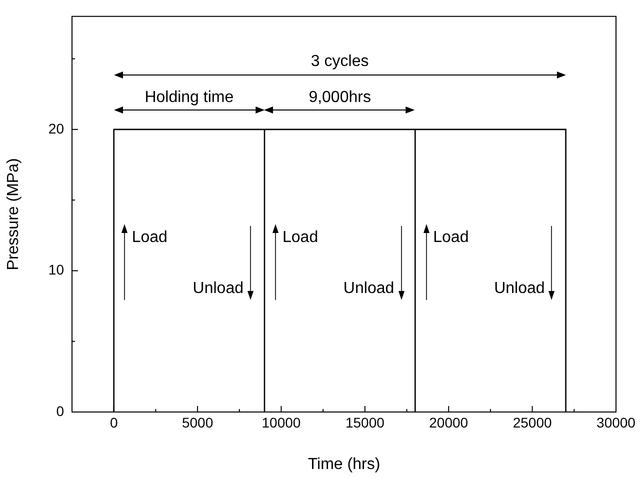  Describe the element at coordinates (198, 422) in the screenshot. I see `x-tick-label: 5000` at that location.